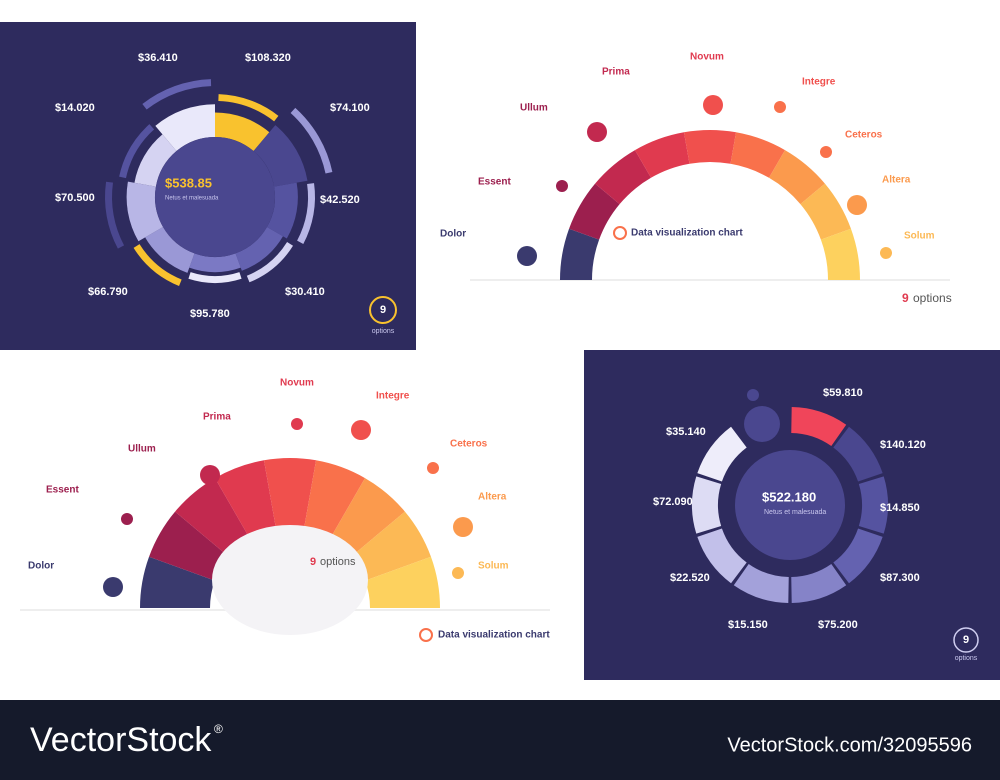 This screenshot has width=1000, height=780. Describe the element at coordinates (121, 740) in the screenshot. I see `brand: VectorStock` at that location.